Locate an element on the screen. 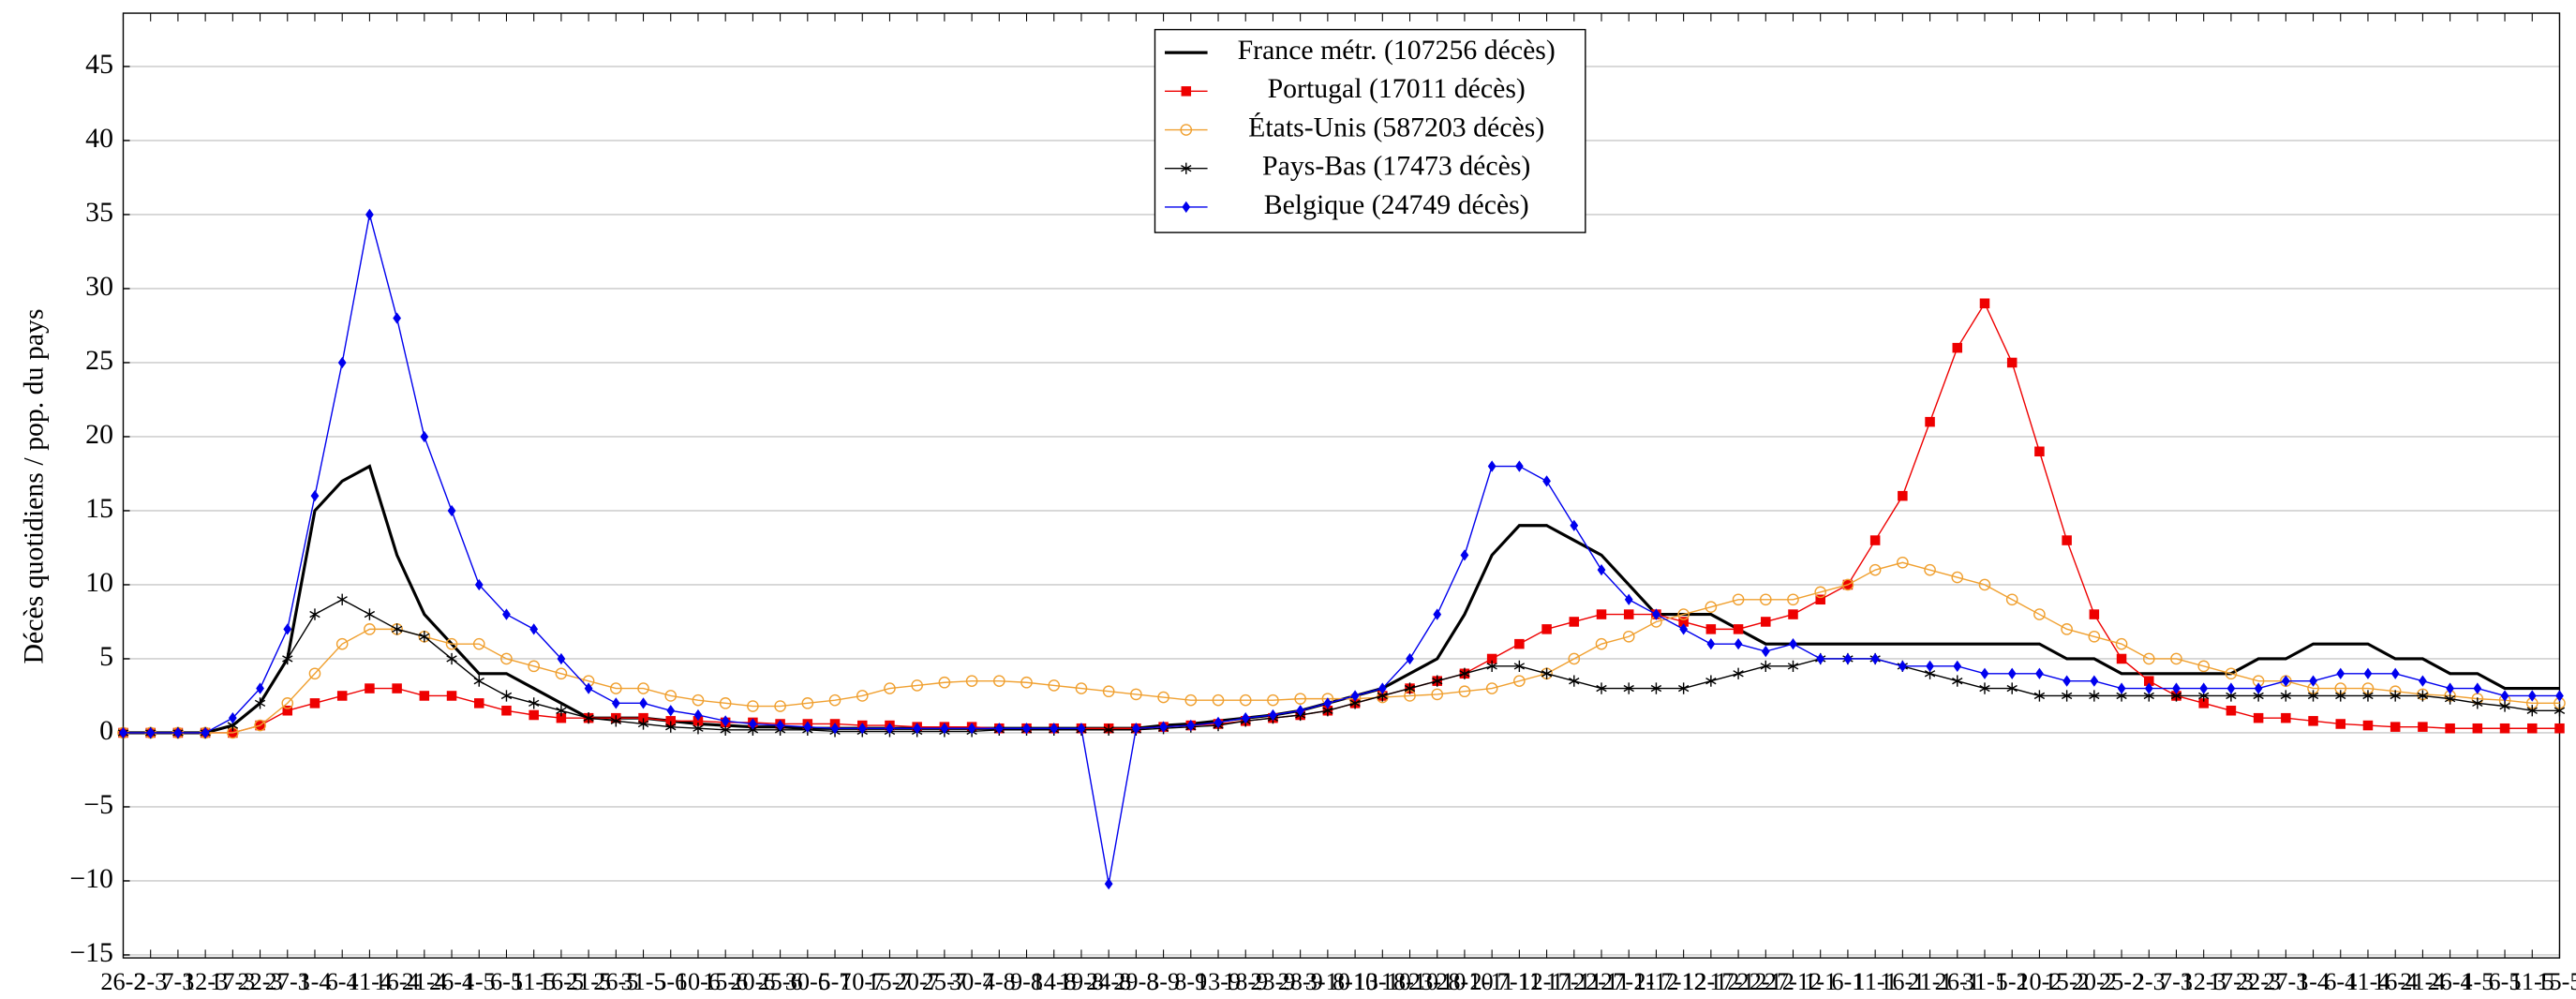 This screenshot has width=2576, height=999. x-tick-label: 7-12 is located at coordinates (1683, 981).